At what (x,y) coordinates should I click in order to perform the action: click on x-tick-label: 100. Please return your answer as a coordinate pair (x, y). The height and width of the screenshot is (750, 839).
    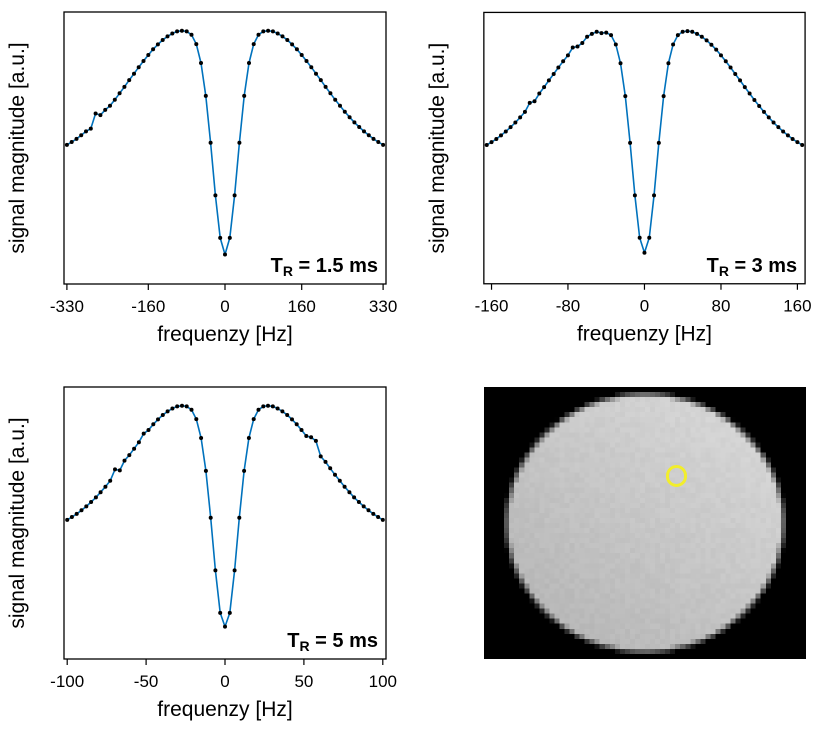
    Looking at the image, I should click on (383, 681).